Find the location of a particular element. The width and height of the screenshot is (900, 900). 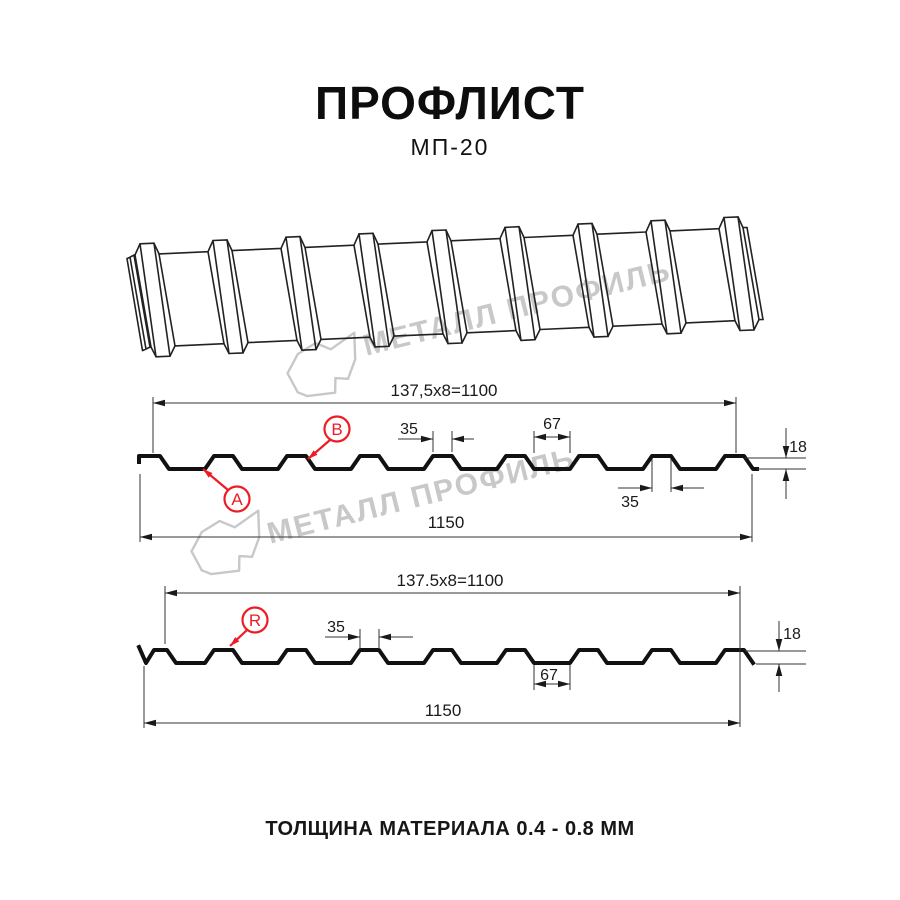

callout-a-label: A is located at coordinates (237, 499).